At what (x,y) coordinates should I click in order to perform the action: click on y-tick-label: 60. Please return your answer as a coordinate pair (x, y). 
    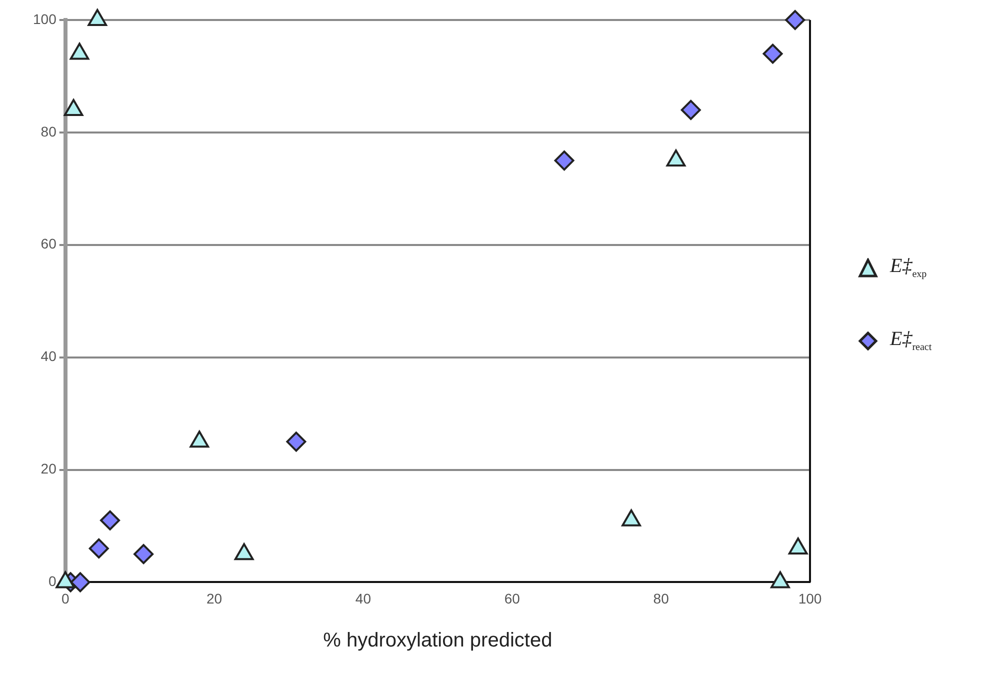
    Looking at the image, I should click on (48, 244).